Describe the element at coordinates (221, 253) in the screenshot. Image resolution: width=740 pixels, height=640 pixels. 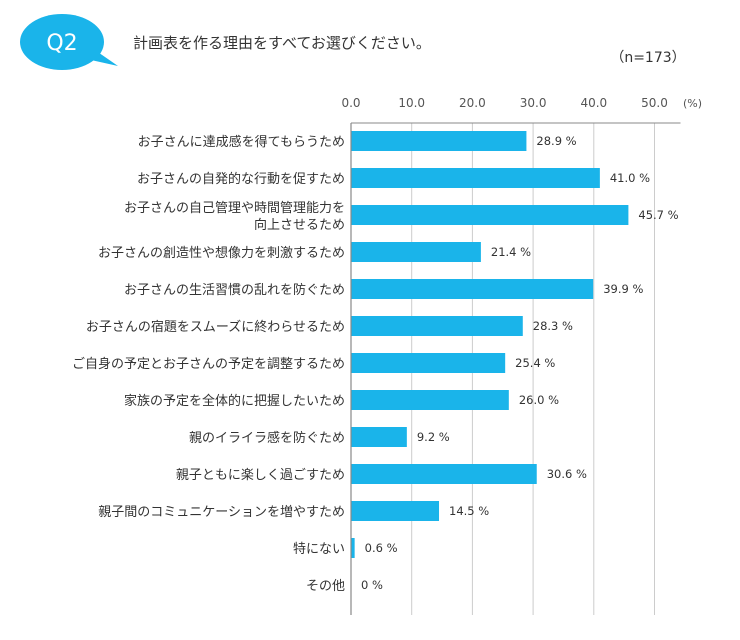
I see `category-label: お子さんの創造性や想像力を刺激するため` at that location.